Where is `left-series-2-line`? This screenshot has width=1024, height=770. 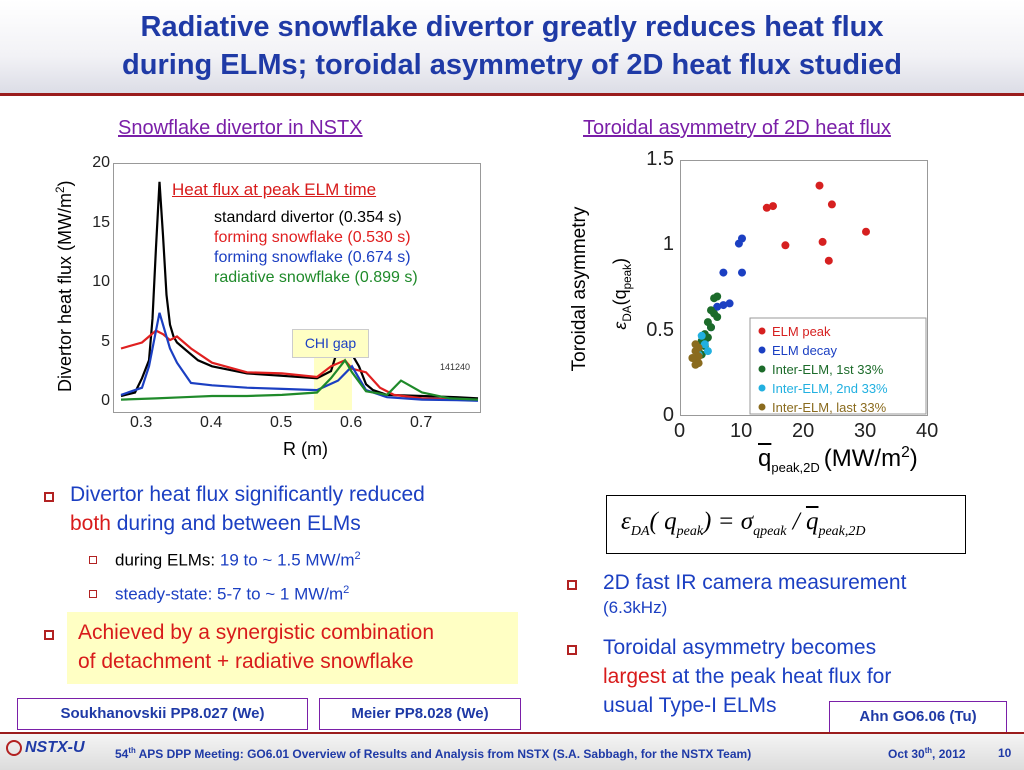 left-series-2-line is located at coordinates (299, 357).